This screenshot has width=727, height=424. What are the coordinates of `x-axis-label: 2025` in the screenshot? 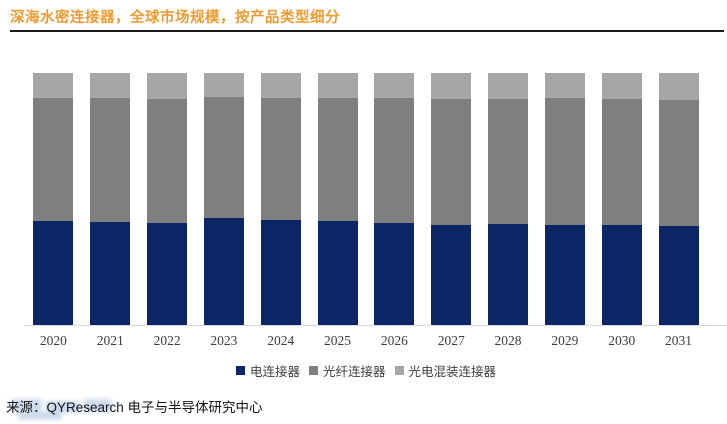 It's located at (338, 340).